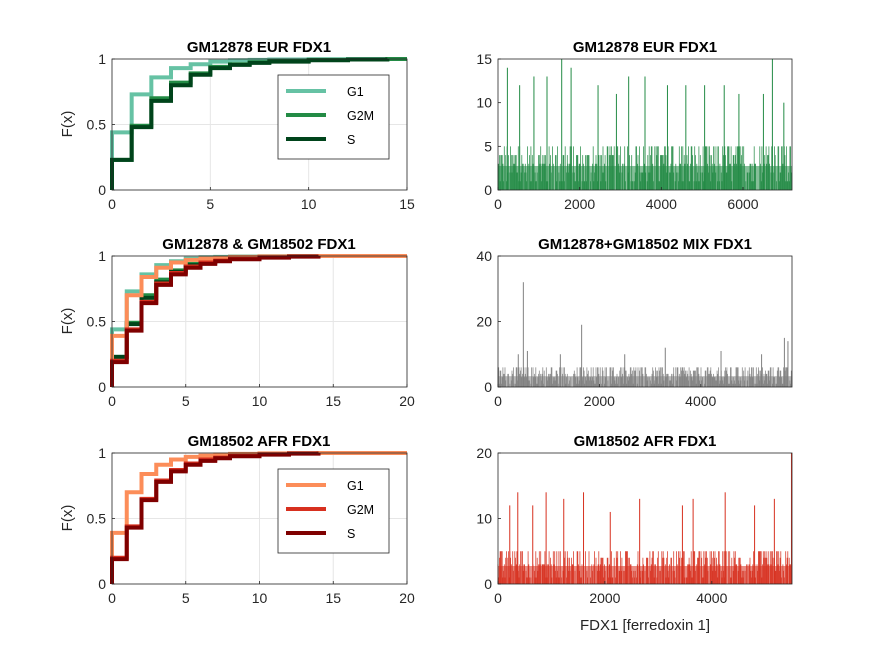 The width and height of the screenshot is (875, 661). I want to click on cdf-panel-afr-title: GM18502 AFR FDX1, so click(259, 441).